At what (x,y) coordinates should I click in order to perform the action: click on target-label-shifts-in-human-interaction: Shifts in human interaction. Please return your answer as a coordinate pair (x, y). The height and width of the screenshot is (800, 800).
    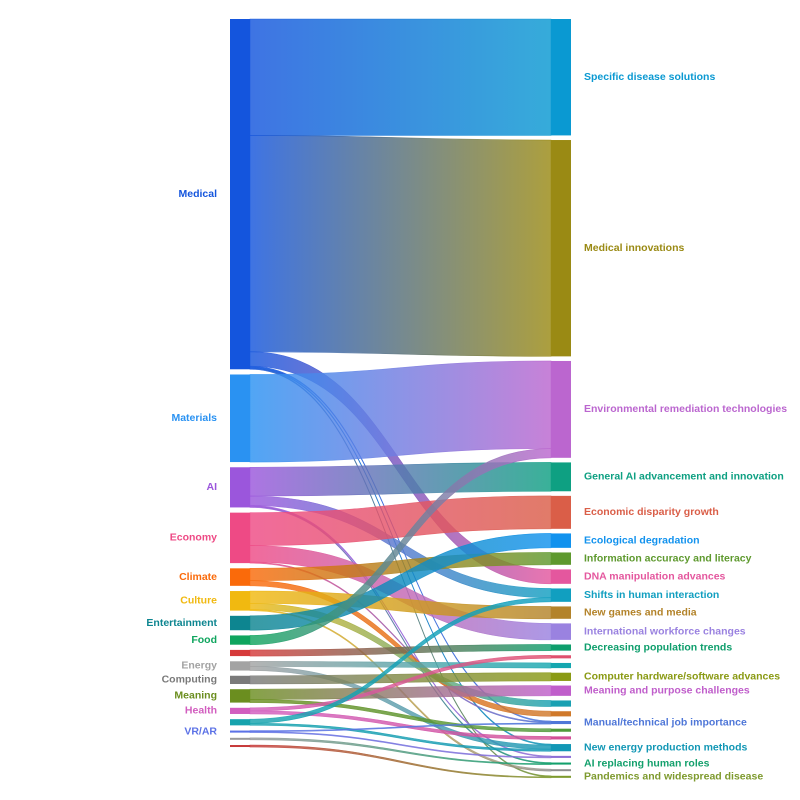
    Looking at the image, I should click on (651, 595).